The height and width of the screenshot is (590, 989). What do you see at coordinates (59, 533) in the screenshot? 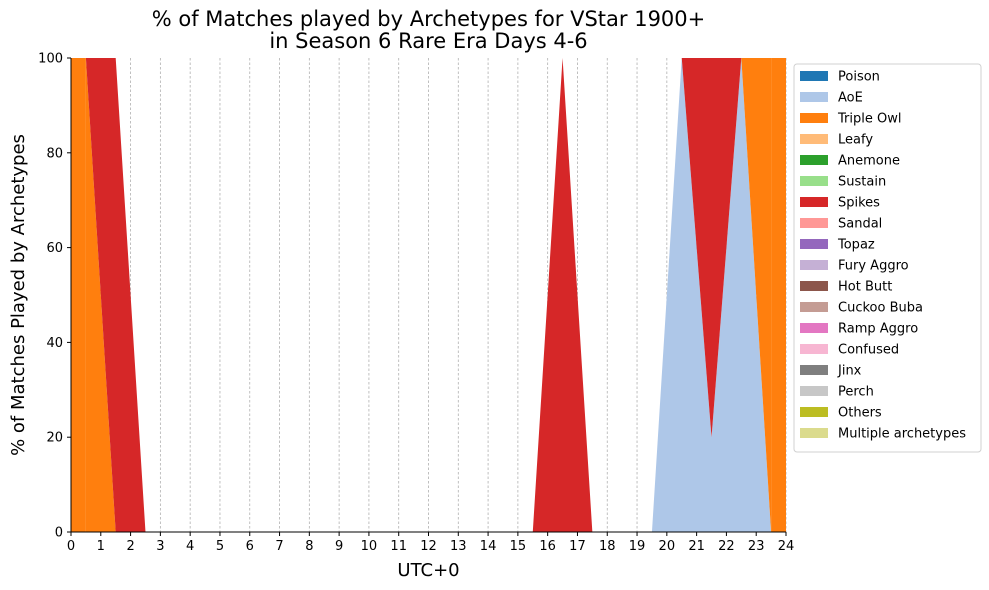
I see `y-tick-label: 0` at bounding box center [59, 533].